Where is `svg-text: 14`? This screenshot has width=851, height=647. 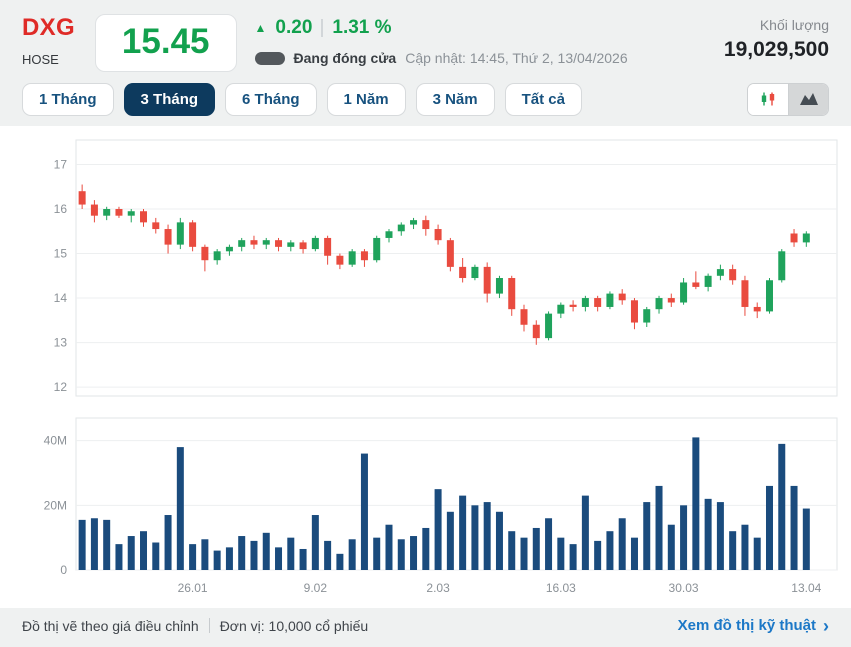 svg-text: 14 is located at coordinates (61, 298).